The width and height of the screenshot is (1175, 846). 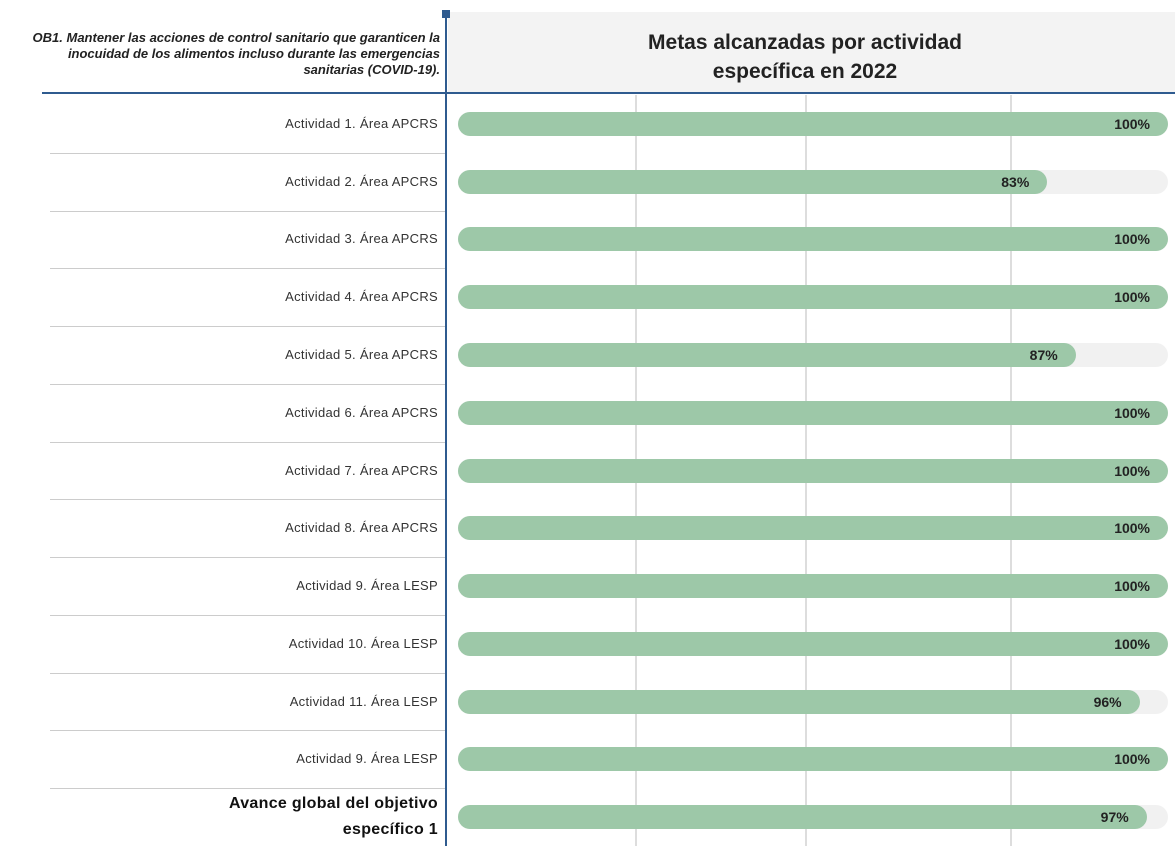 I want to click on value-label: 83%, so click(x=1015, y=181).